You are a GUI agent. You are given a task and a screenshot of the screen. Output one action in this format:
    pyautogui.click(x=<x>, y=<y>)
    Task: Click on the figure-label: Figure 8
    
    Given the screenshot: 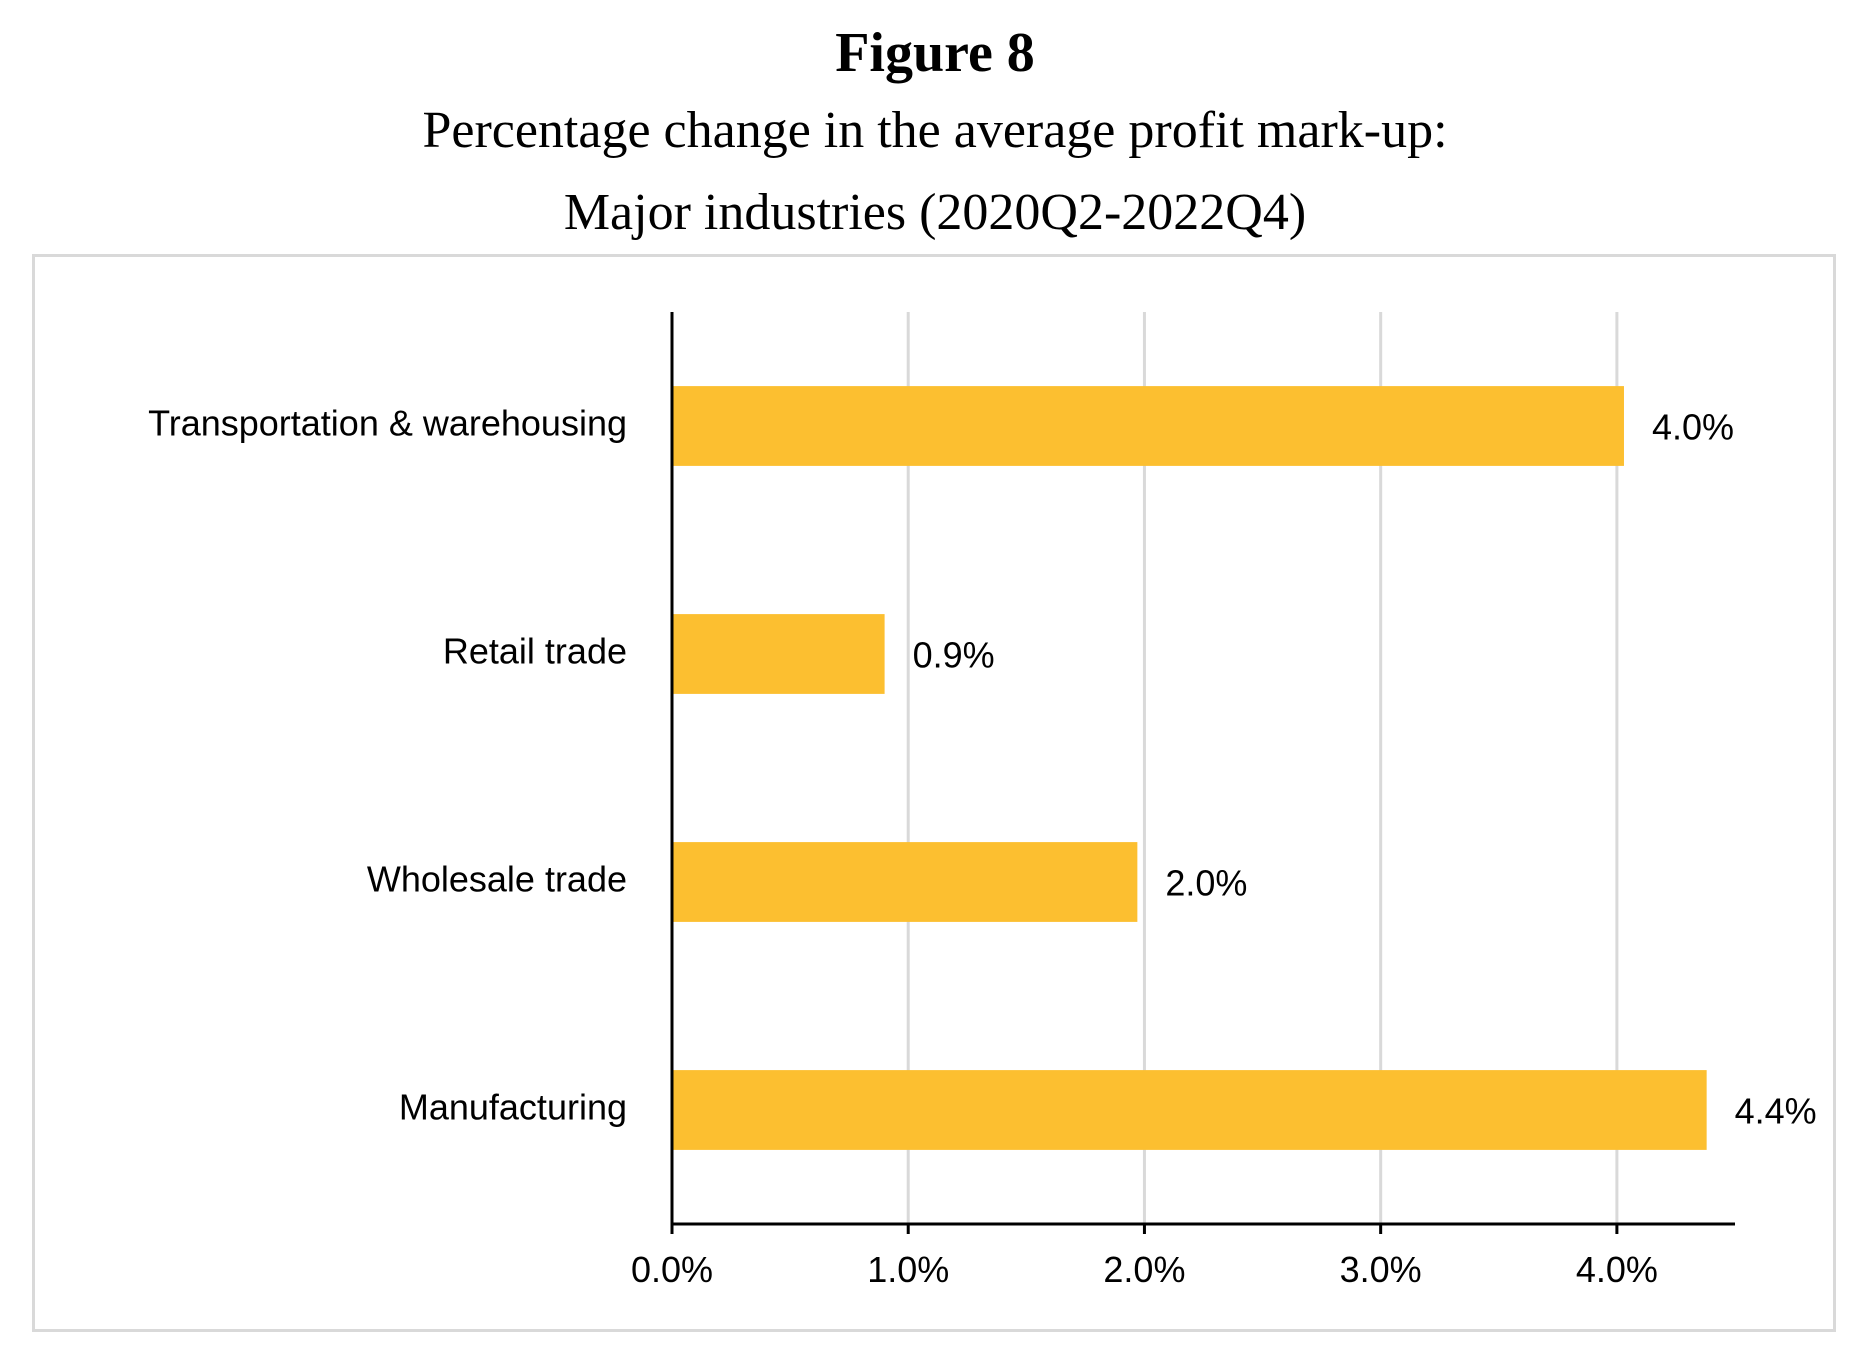 What is the action you would take?
    pyautogui.click(x=935, y=53)
    